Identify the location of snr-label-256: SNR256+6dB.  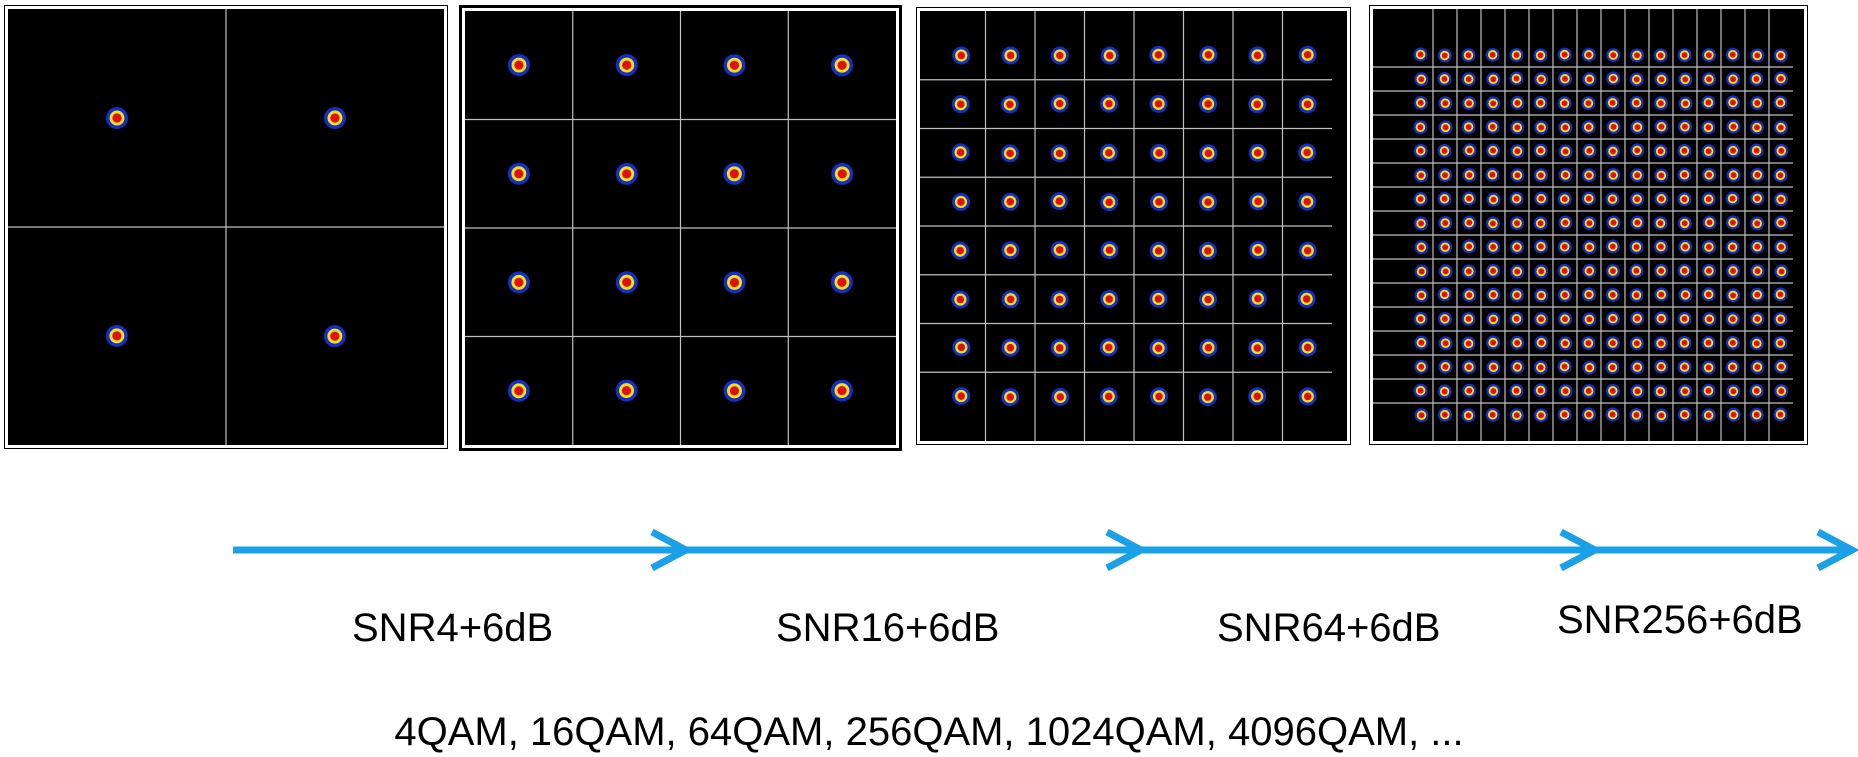
(1680, 620).